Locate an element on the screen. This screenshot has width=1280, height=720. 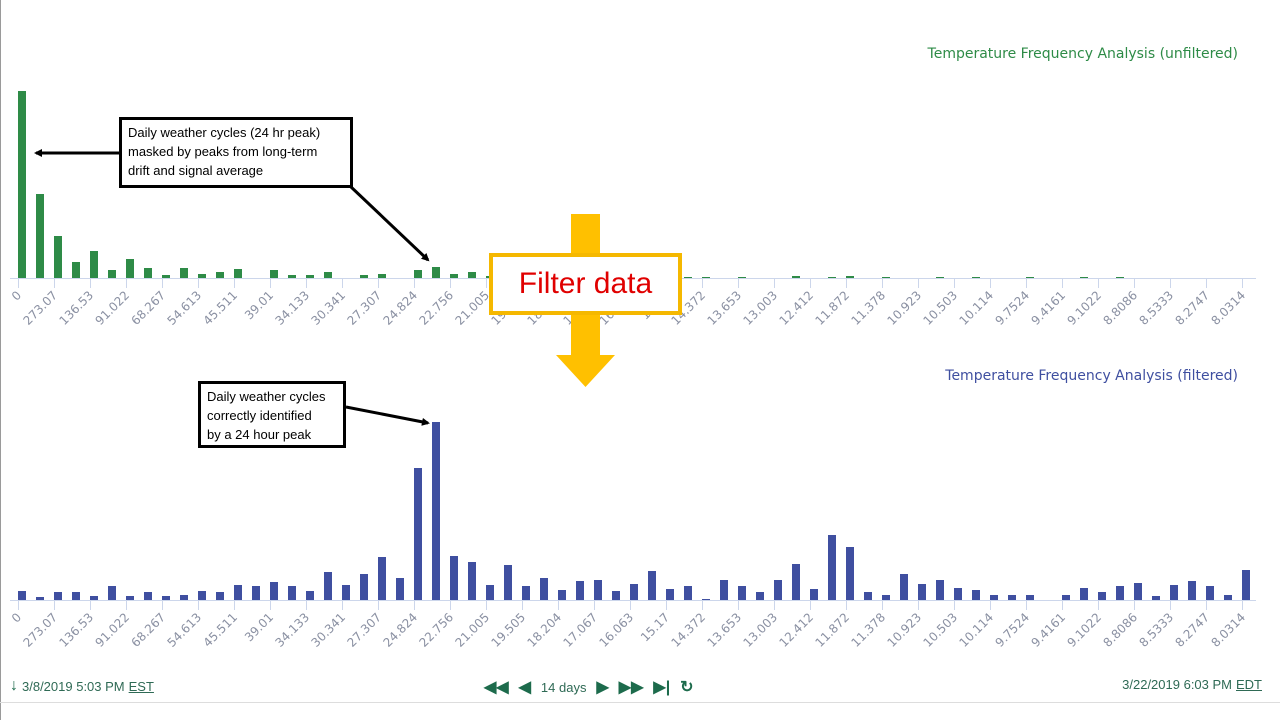
end-timezone-link: EDT is located at coordinates (1249, 684).